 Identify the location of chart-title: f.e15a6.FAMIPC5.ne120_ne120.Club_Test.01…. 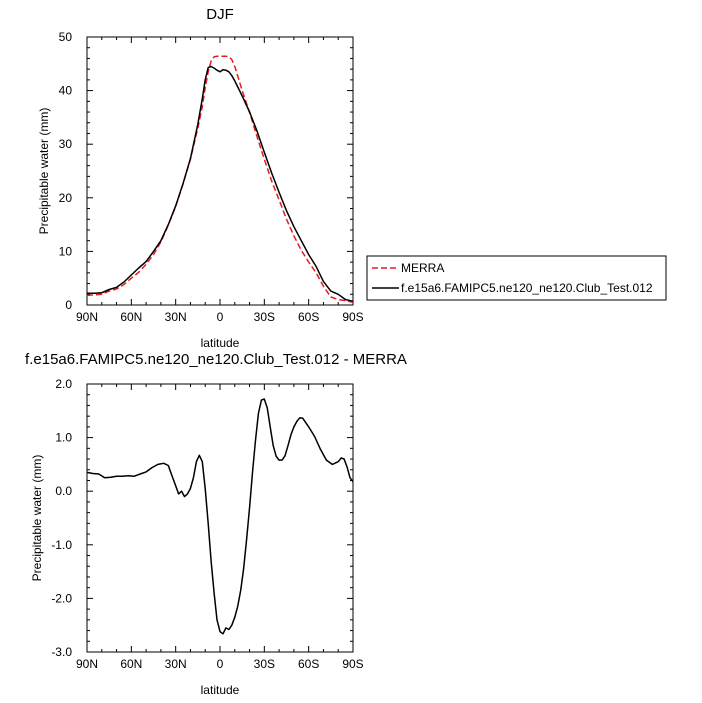
(216, 359).